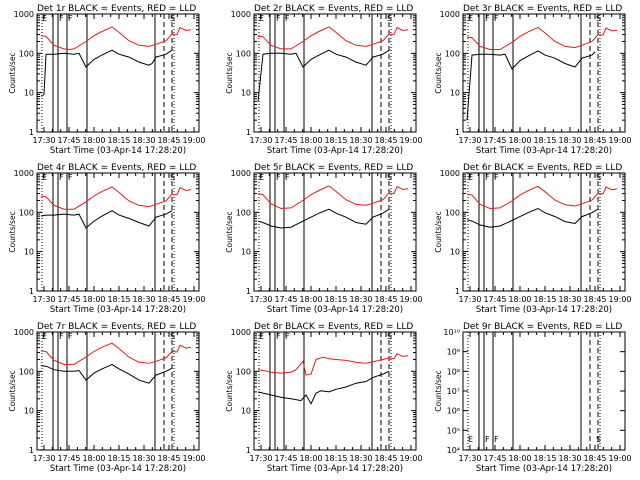 Image resolution: width=640 pixels, height=480 pixels. I want to click on y-tick-label: 10¹⁰, so click(451, 332).